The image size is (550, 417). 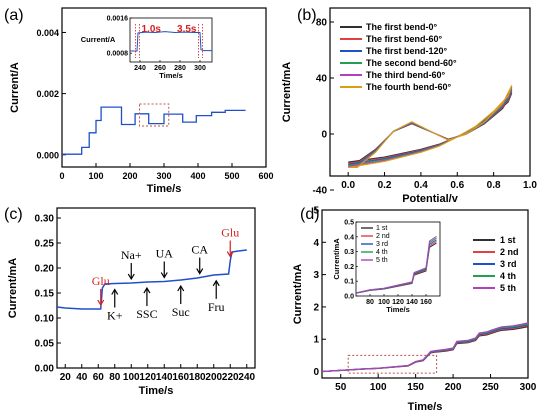 What do you see at coordinates (382, 252) in the screenshot?
I see `d-inset-legend-label: 4 th` at bounding box center [382, 252].